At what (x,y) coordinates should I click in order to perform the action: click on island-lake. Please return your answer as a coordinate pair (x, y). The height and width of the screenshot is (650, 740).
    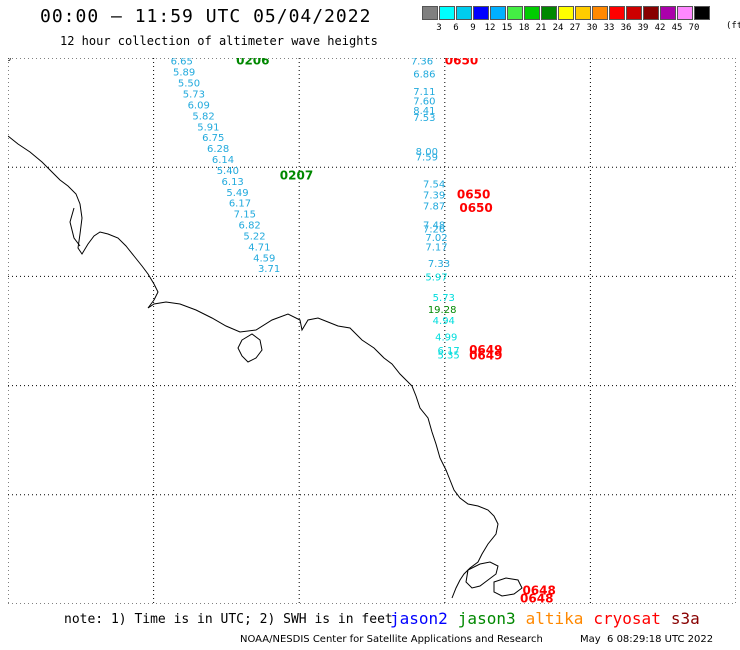
    Looking at the image, I should click on (250, 348).